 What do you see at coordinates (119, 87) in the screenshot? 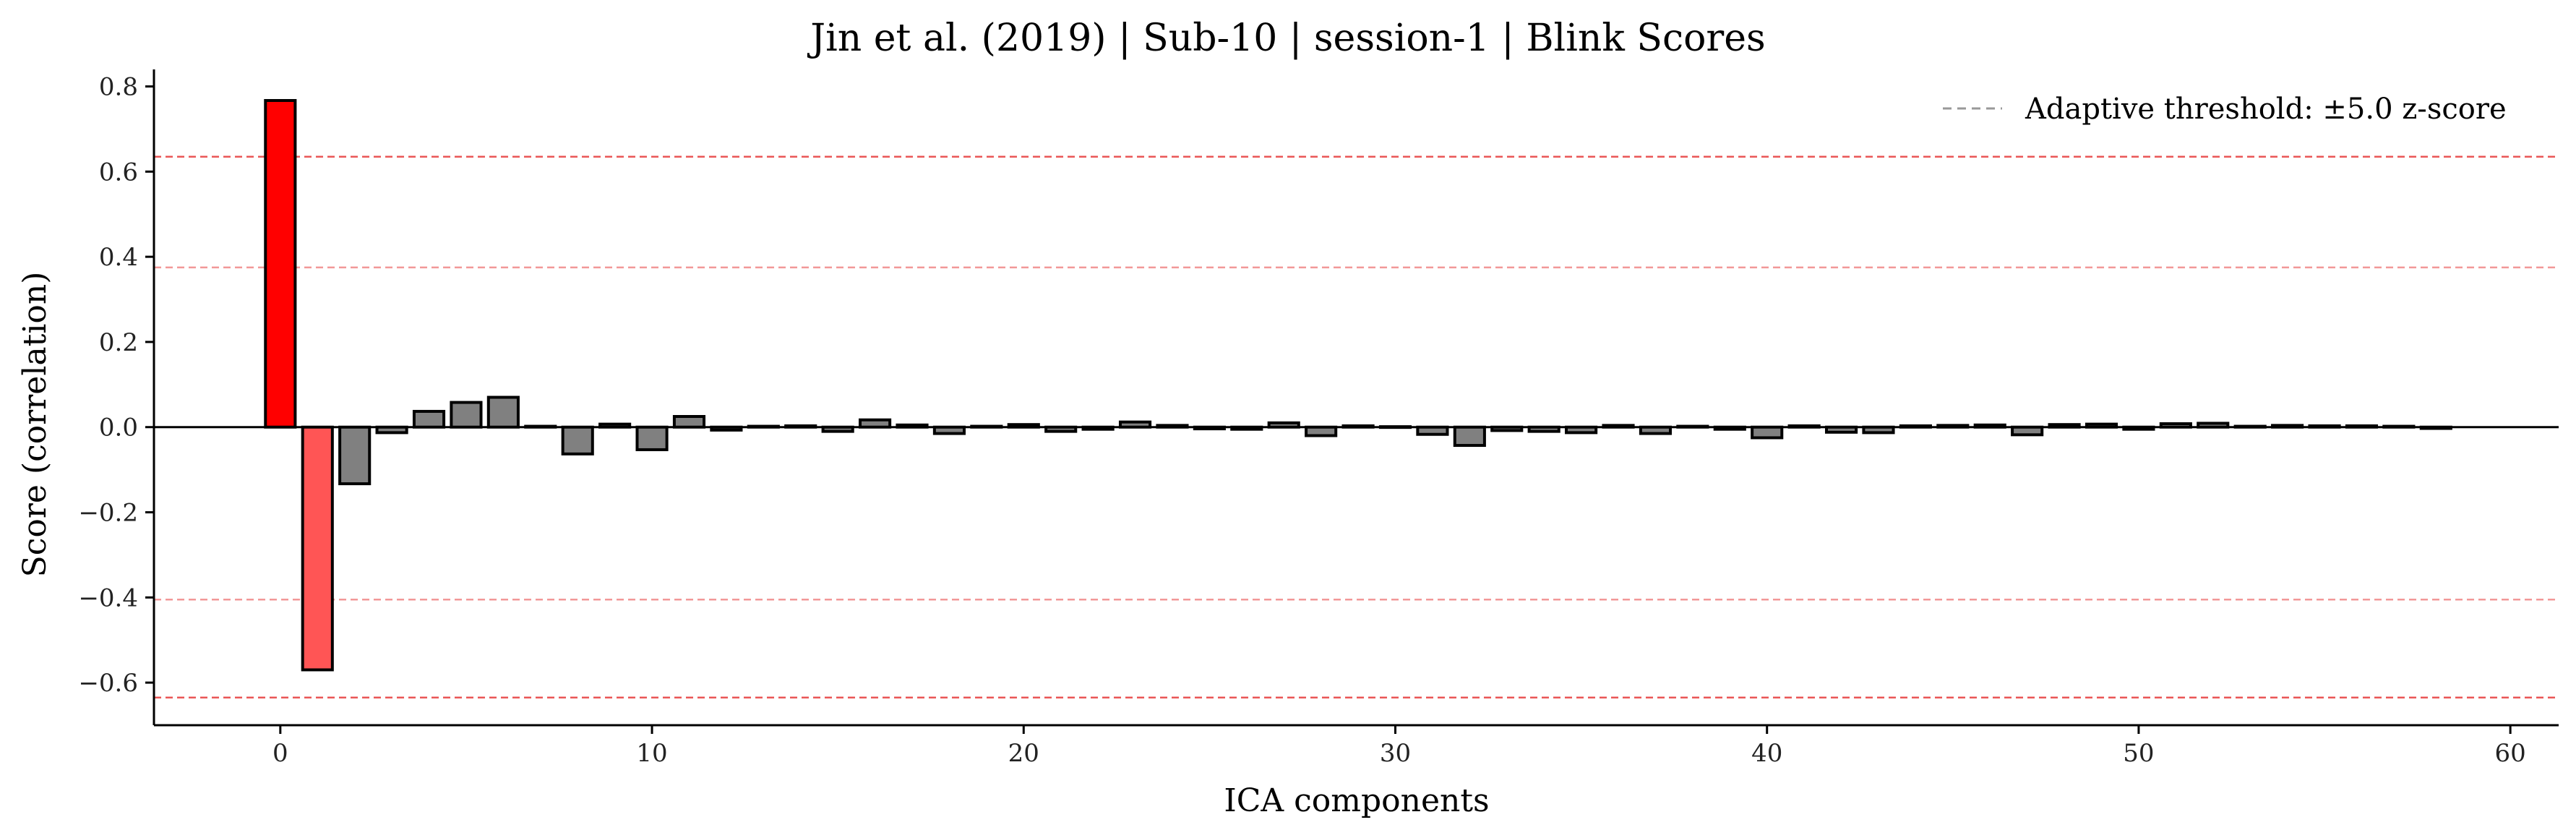
I see `y-tick-label-0: 0.8` at bounding box center [119, 87].